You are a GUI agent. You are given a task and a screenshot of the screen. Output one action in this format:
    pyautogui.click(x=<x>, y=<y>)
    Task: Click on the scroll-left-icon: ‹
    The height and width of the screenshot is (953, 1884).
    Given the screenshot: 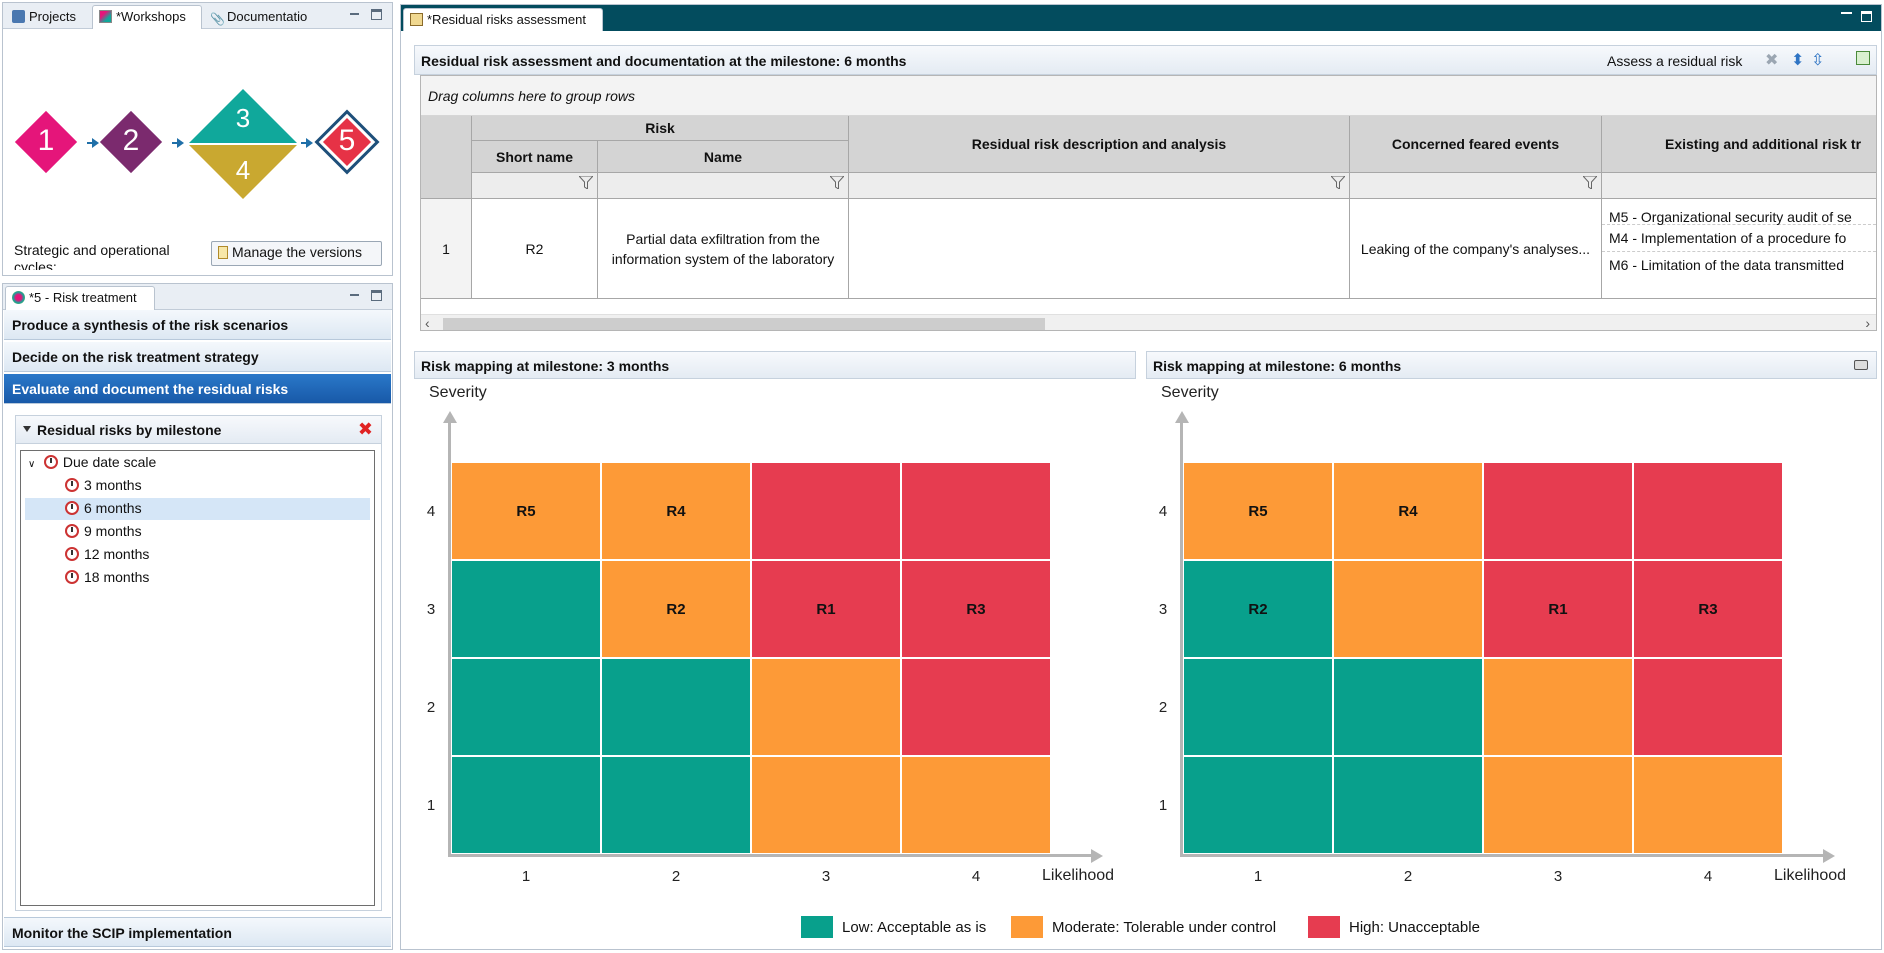 What is the action you would take?
    pyautogui.click(x=427, y=323)
    